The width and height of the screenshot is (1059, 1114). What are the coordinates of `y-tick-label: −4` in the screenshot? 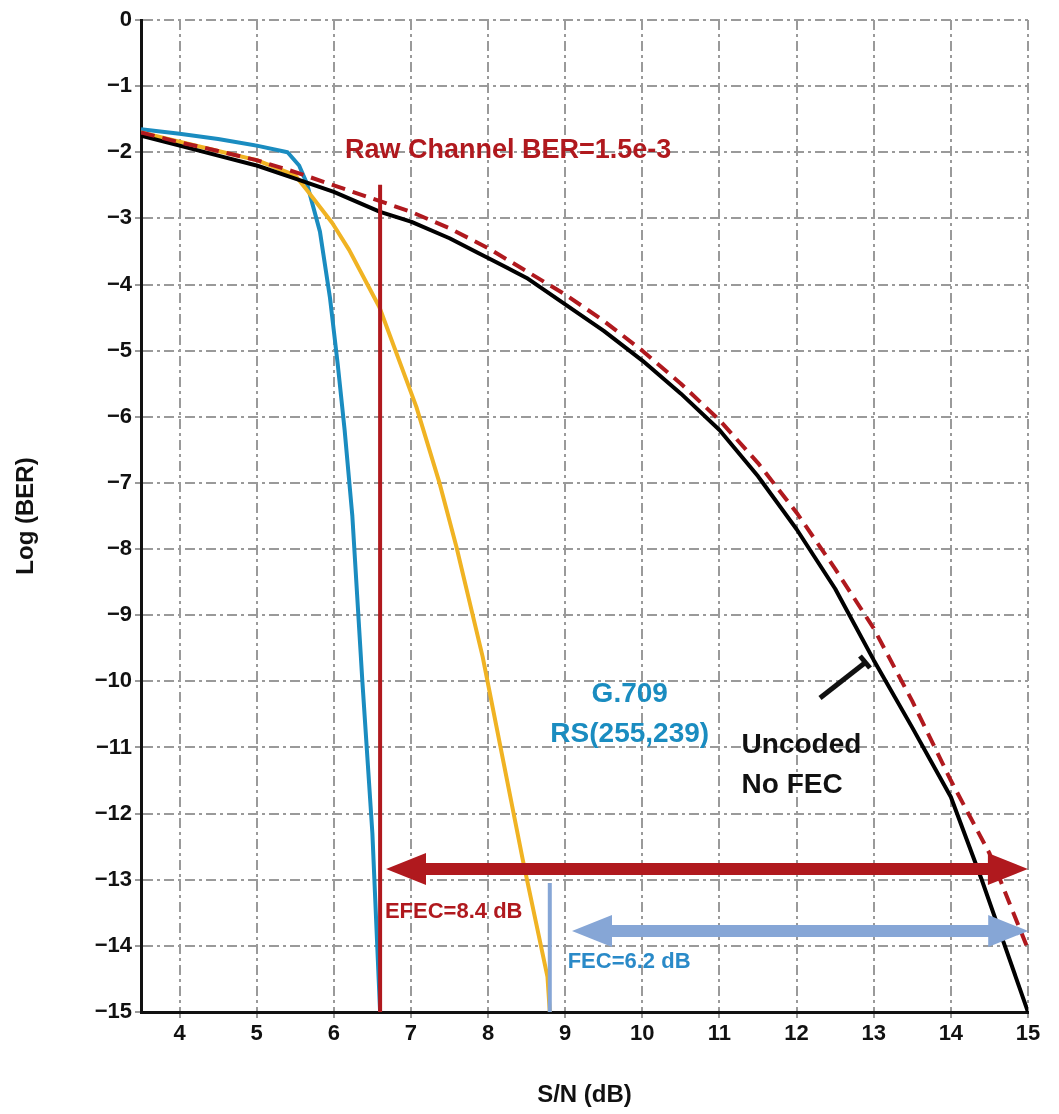 It's located at (119, 283).